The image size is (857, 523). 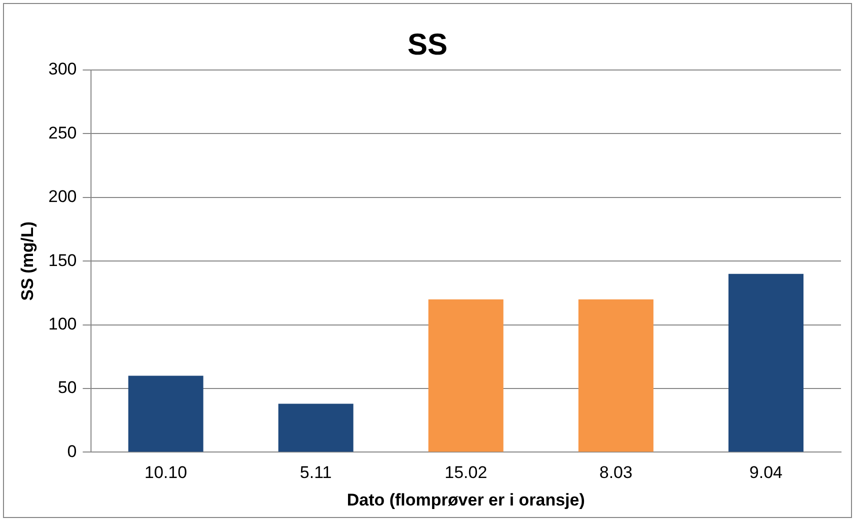 What do you see at coordinates (62, 196) in the screenshot?
I see `y-tick-label: 200` at bounding box center [62, 196].